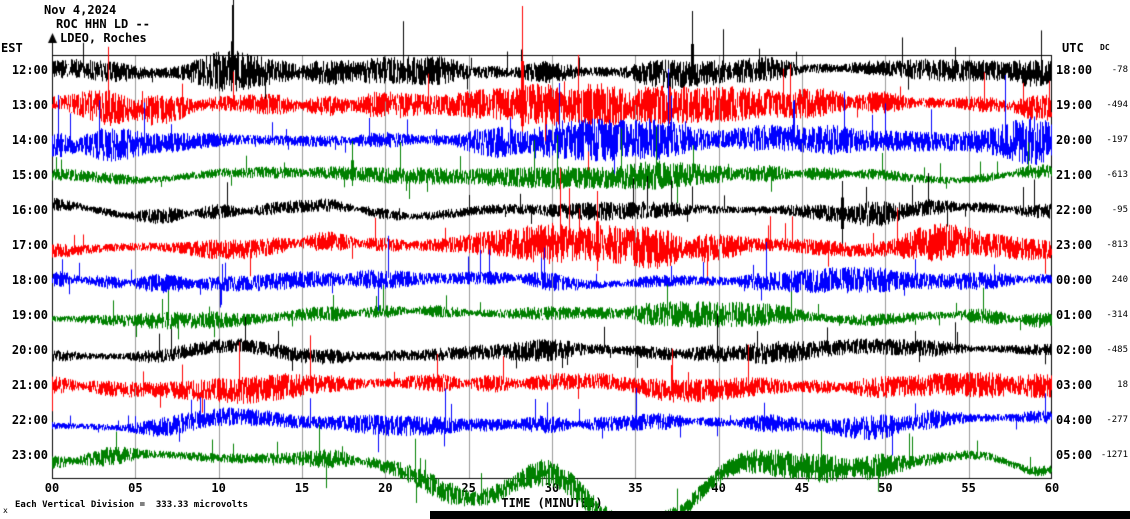 This screenshot has height=519, width=1130. I want to click on est-axis-label: EST, so click(12, 48).